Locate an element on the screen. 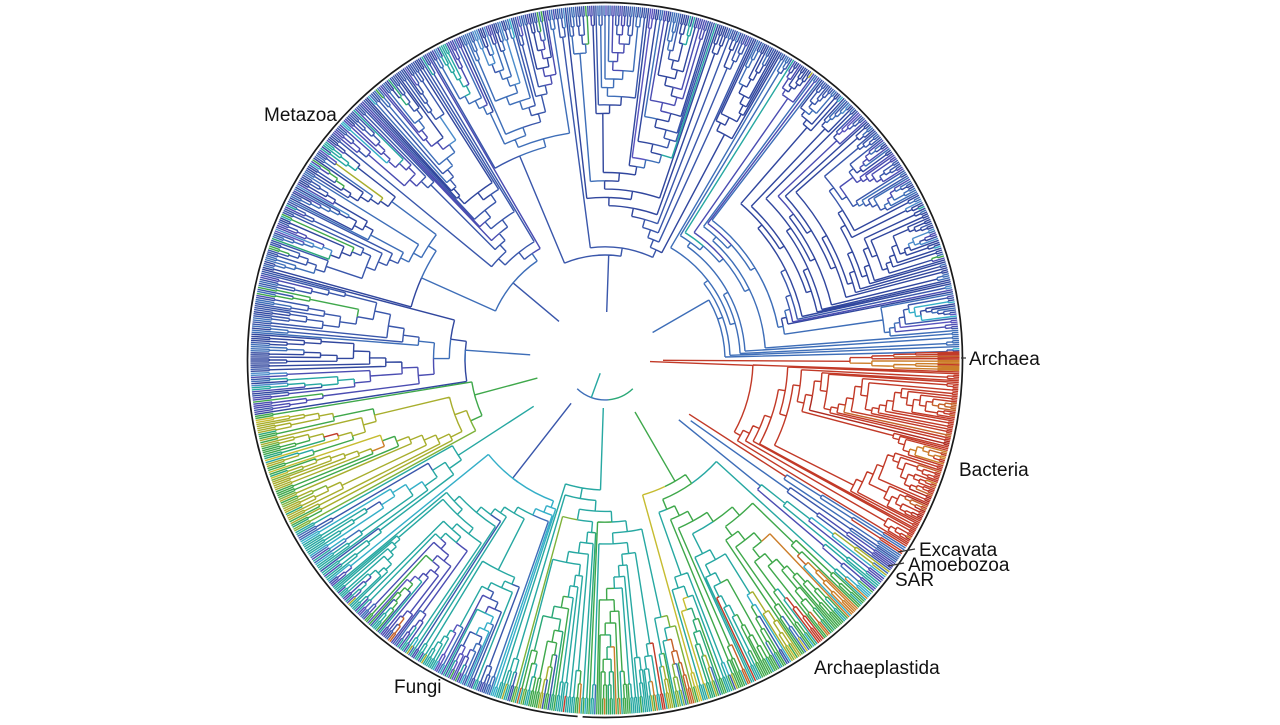 Image resolution: width=1280 pixels, height=725 pixels. svg-text: Metazoa is located at coordinates (300, 115).